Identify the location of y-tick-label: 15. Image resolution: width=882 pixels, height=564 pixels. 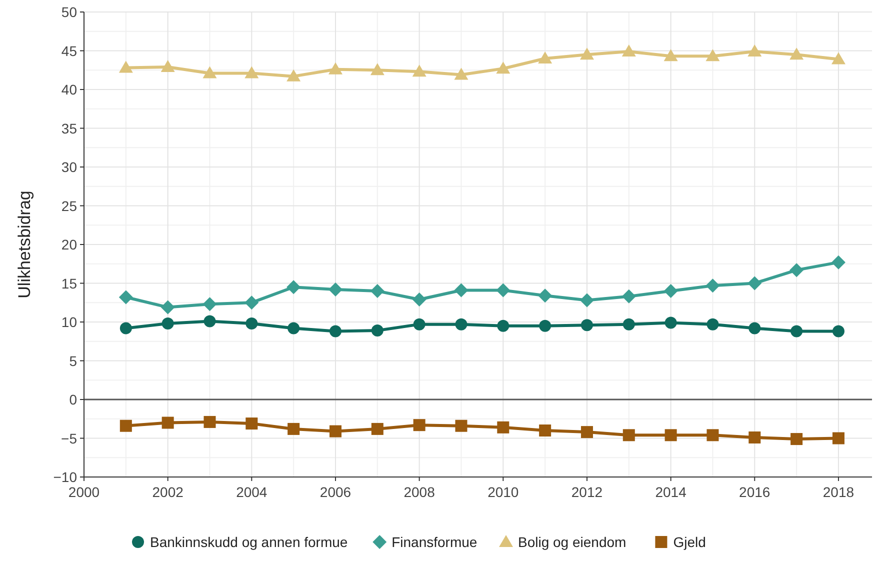
(69, 283).